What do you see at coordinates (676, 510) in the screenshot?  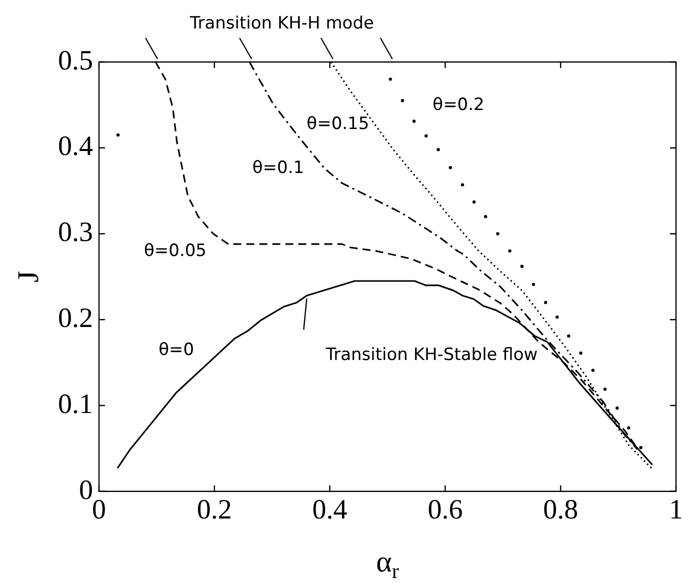 I see `x-tick-label: 1` at bounding box center [676, 510].